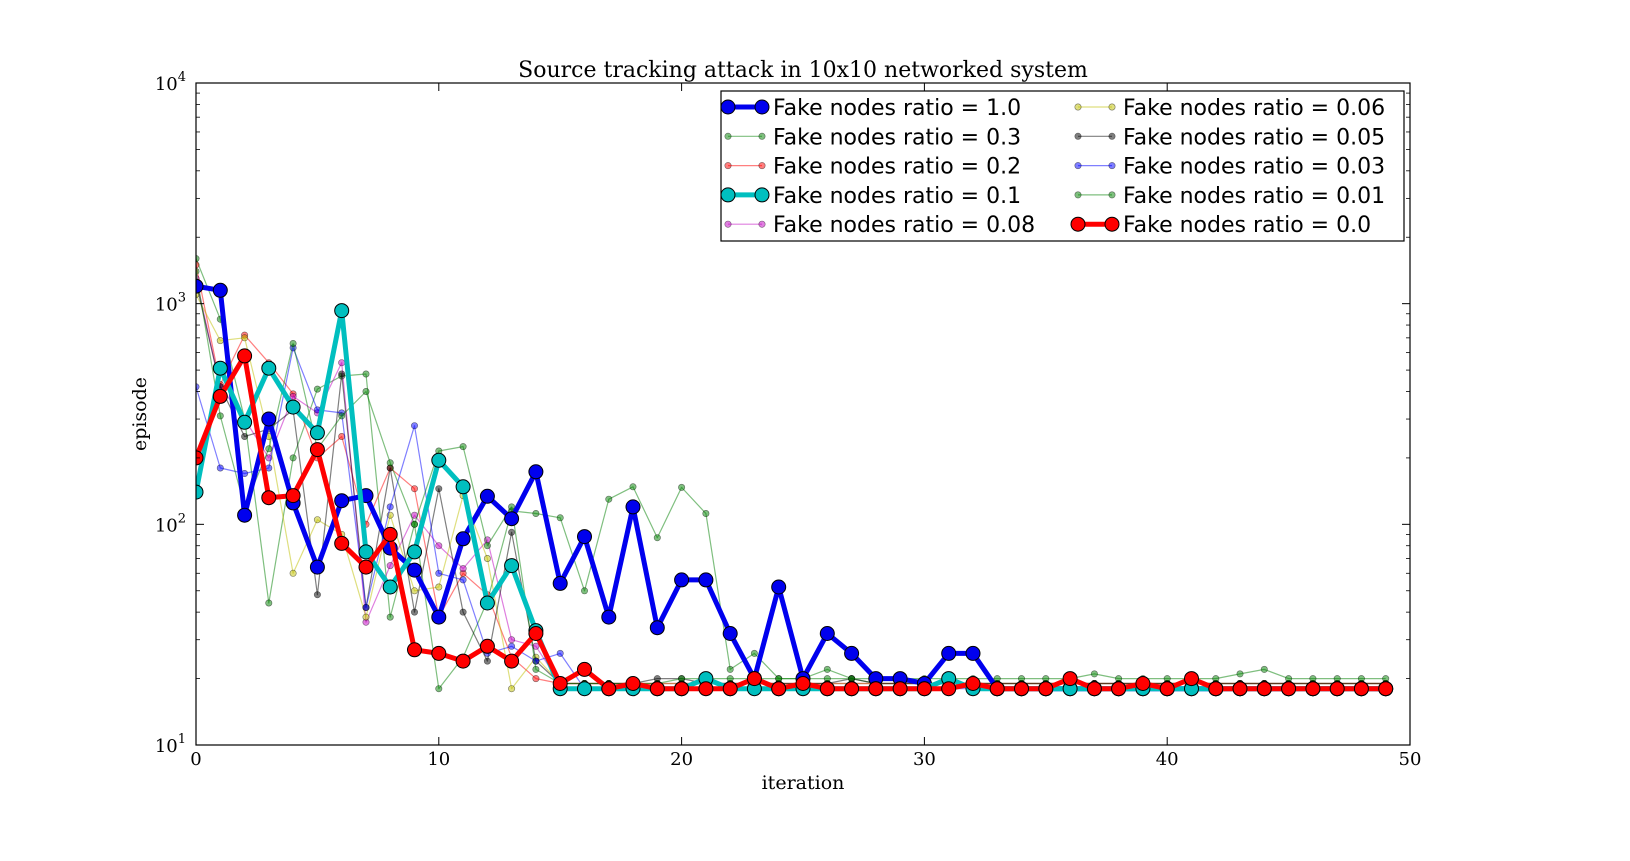 This screenshot has width=1630, height=861. I want to click on legend-label: Fake nodes ratio = 1.0, so click(897, 108).